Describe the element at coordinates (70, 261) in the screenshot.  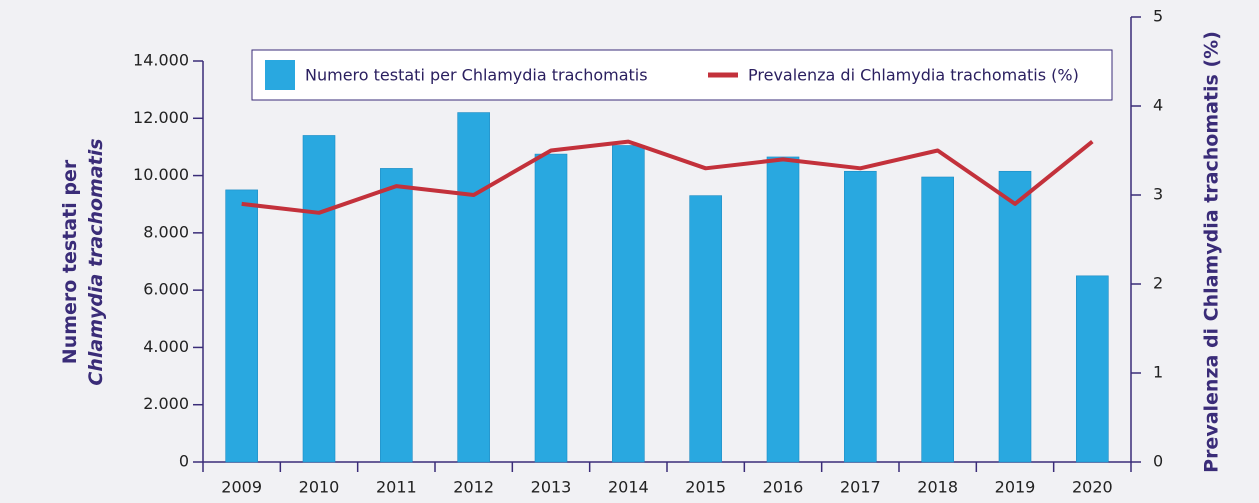
I see `y-axis-title-line: Numero testati per` at that location.